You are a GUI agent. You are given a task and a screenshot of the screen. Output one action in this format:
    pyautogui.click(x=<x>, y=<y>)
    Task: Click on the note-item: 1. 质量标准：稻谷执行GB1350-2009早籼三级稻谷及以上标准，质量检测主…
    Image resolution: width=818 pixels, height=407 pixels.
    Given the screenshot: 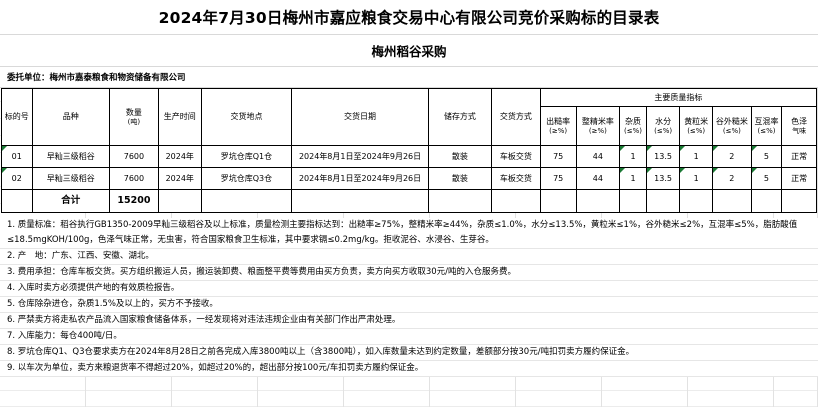 What is the action you would take?
    pyautogui.click(x=409, y=233)
    